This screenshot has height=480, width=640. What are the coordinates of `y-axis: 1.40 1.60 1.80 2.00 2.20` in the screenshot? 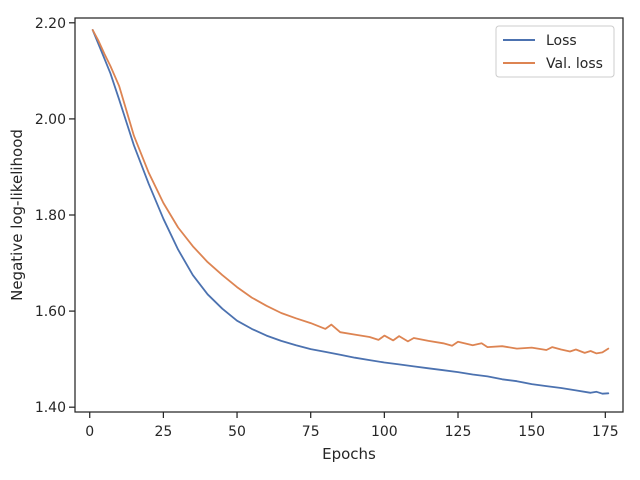 It's located at (55, 216).